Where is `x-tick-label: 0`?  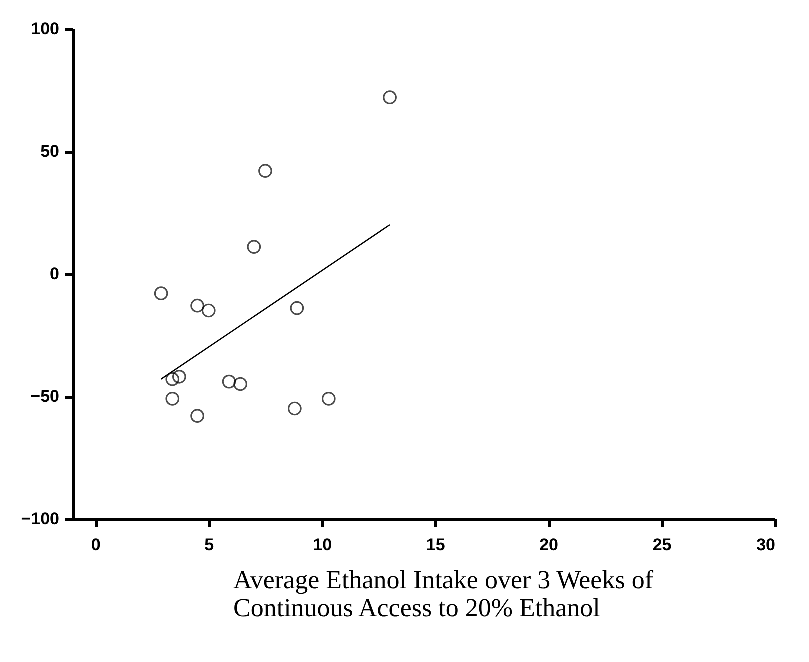
x-tick-label: 0 is located at coordinates (96, 545).